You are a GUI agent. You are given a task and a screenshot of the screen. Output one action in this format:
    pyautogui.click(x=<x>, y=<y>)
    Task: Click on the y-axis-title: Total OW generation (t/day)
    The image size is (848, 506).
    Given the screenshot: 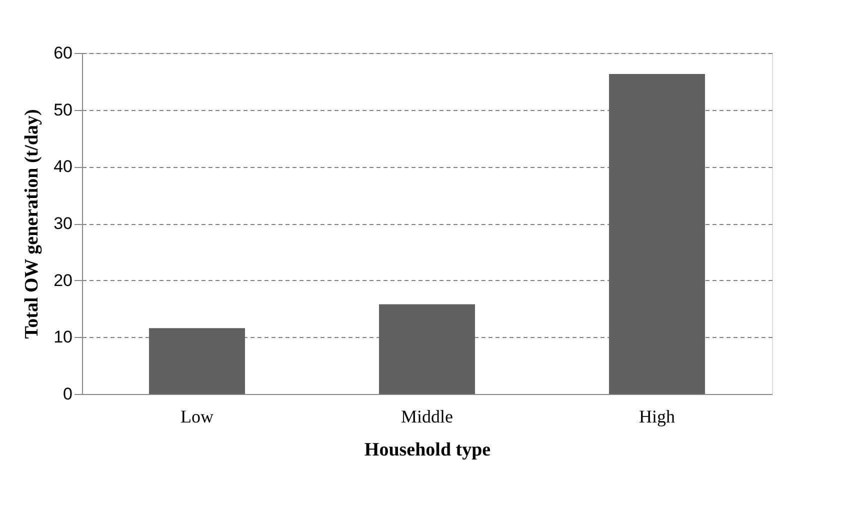 What is the action you would take?
    pyautogui.click(x=32, y=224)
    